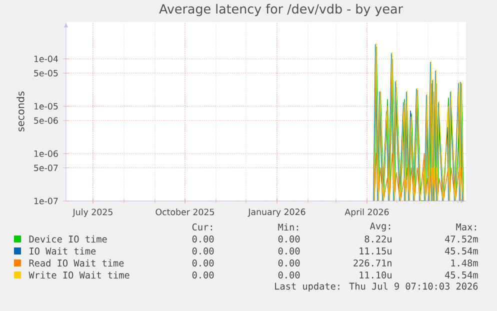  I want to click on x-tick-label: January 2026, so click(277, 212).